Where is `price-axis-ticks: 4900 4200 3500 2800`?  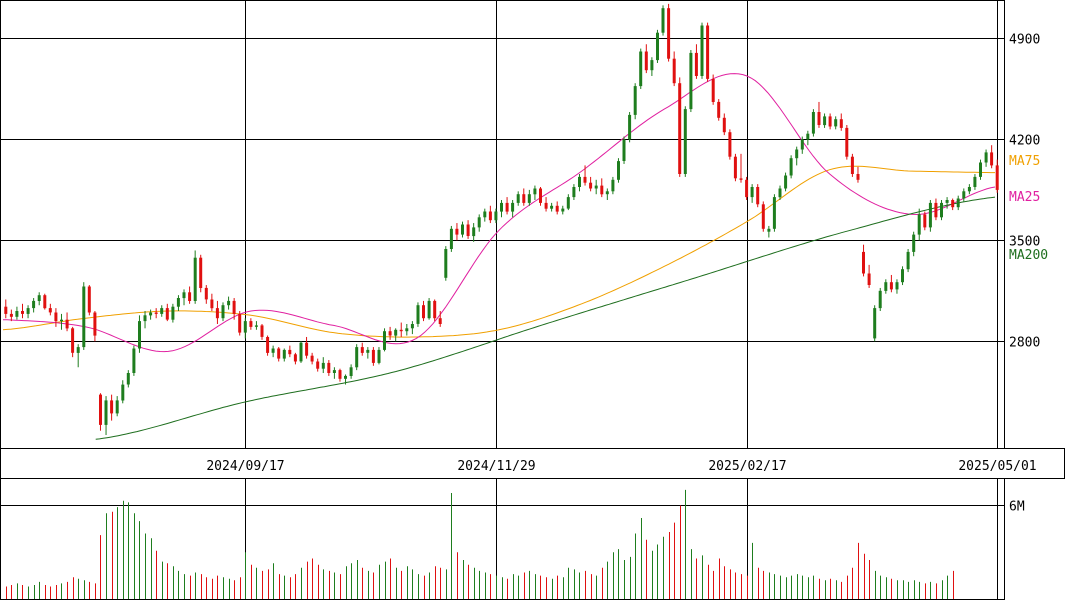 price-axis-ticks: 4900 4200 3500 2800 is located at coordinates (1024, 192).